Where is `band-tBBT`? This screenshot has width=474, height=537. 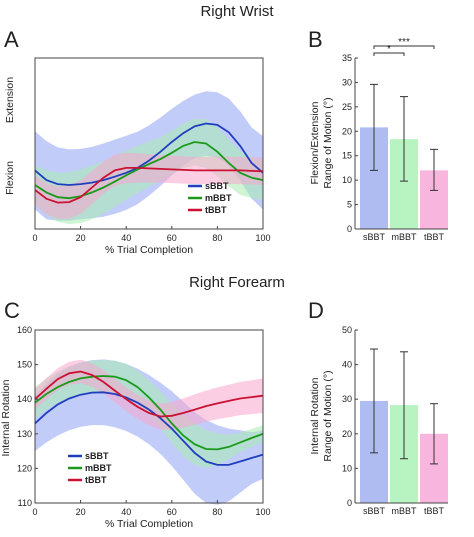
band-tBBT is located at coordinates (149, 185).